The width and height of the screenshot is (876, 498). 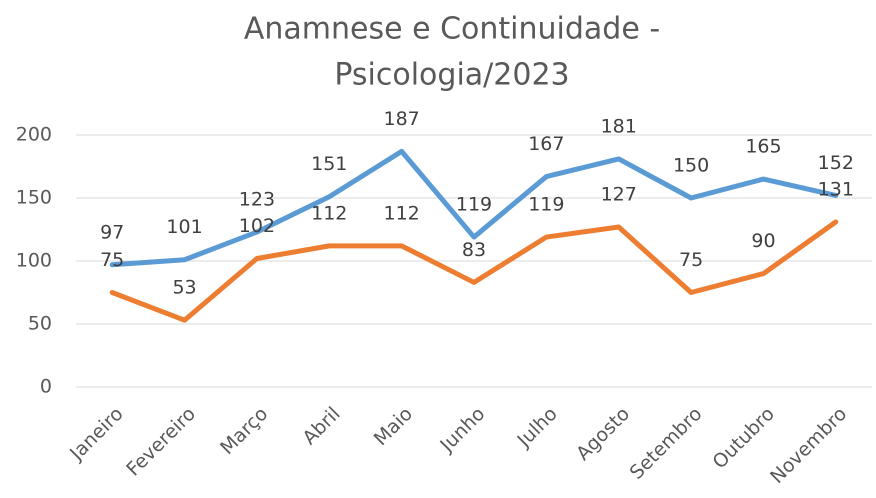 I want to click on data-label: 165, so click(x=763, y=147).